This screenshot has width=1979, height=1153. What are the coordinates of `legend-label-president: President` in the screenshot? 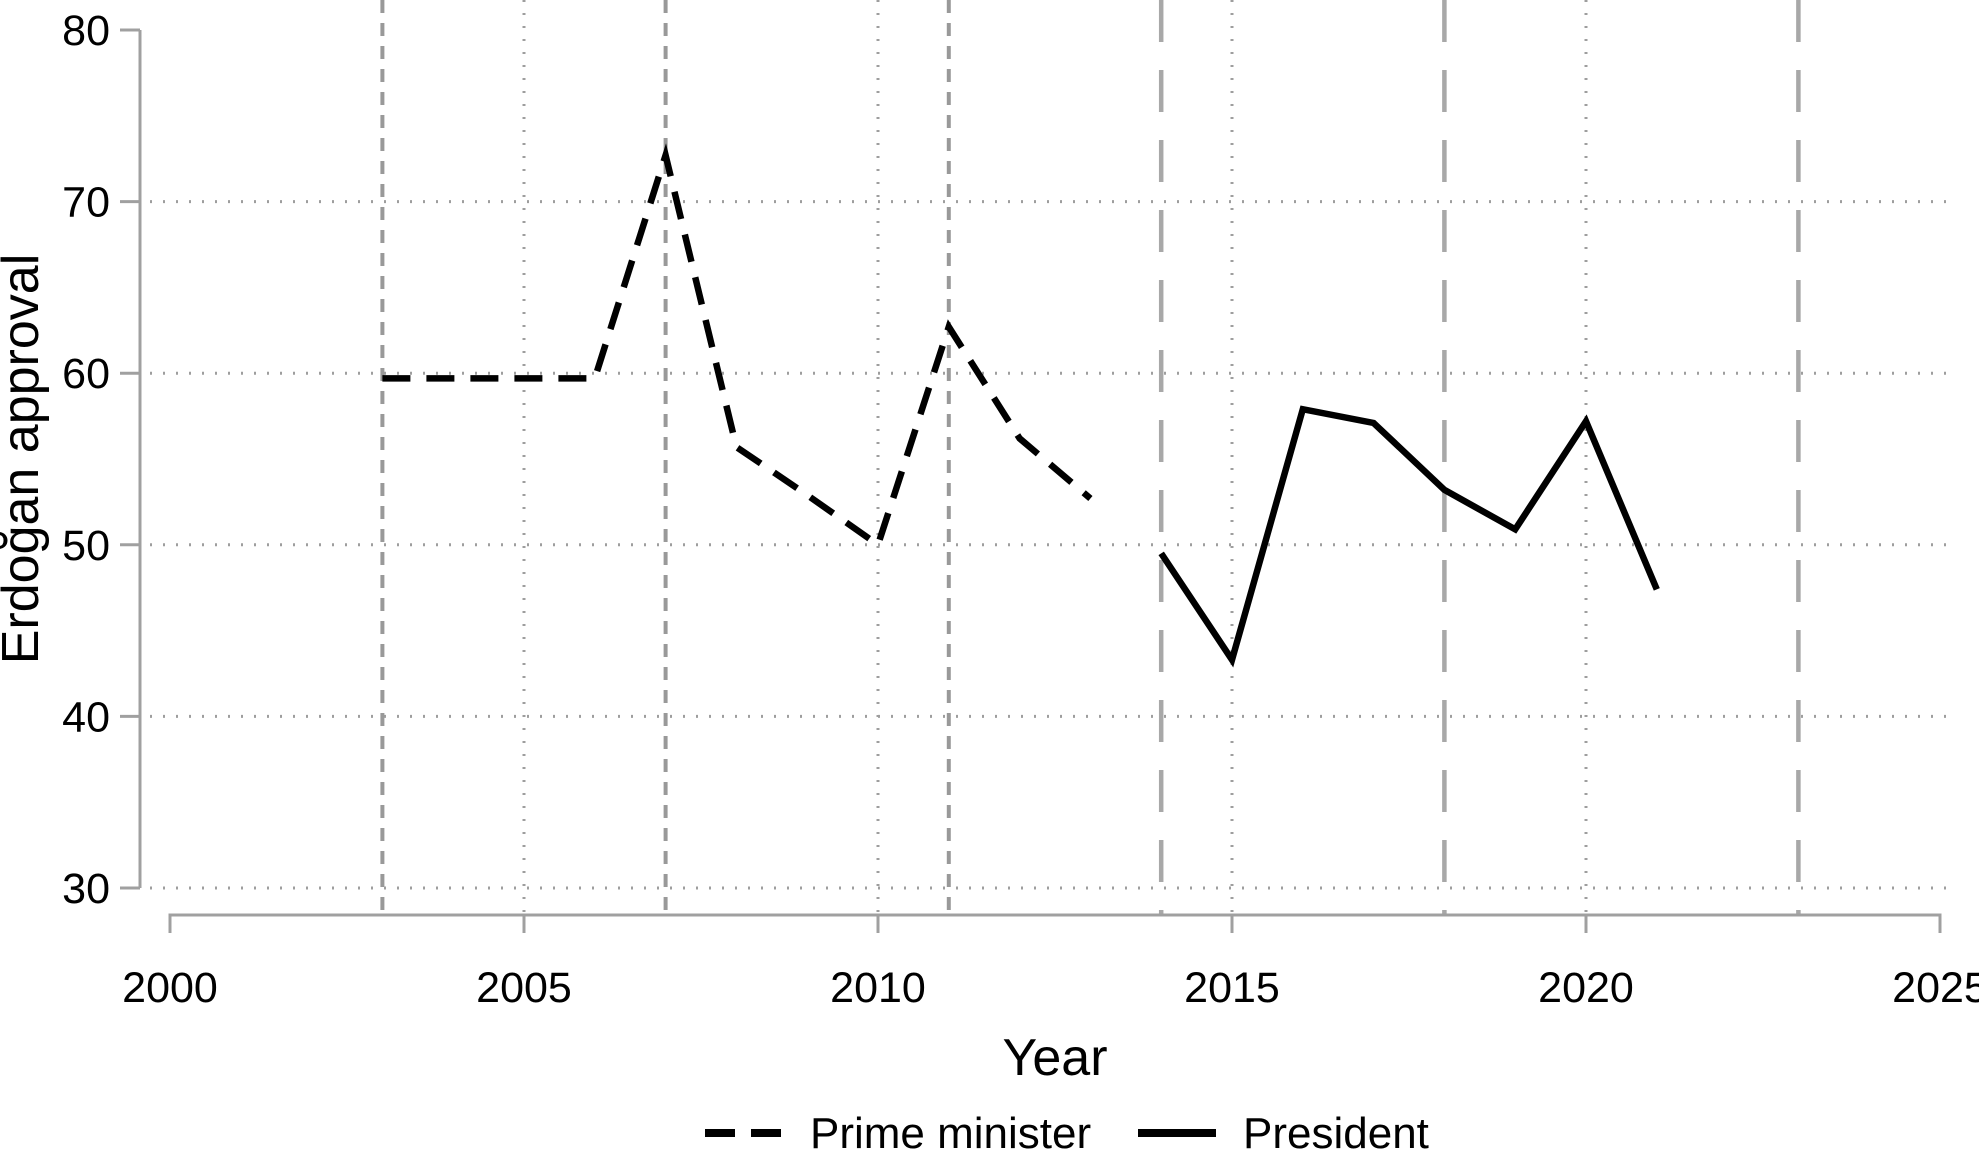 It's located at (1336, 1131).